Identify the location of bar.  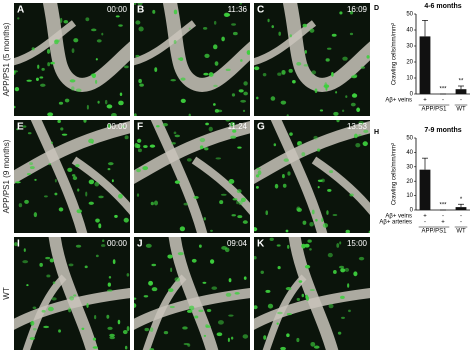
(425, 65).